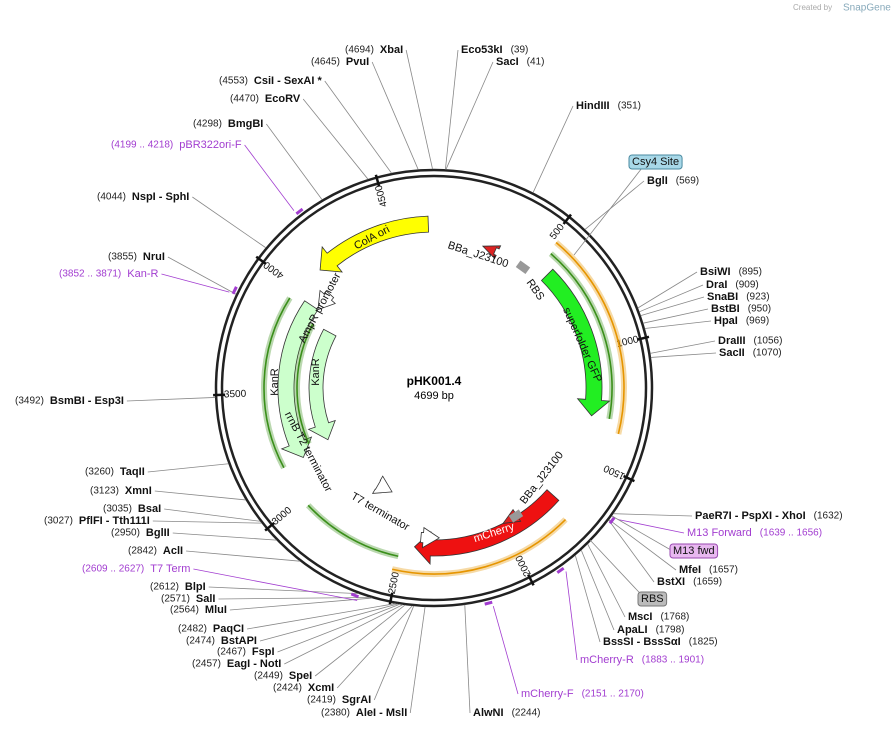 The width and height of the screenshot is (891, 729). Describe the element at coordinates (381, 713) in the screenshot. I see `site-name: AleI - MslI` at that location.